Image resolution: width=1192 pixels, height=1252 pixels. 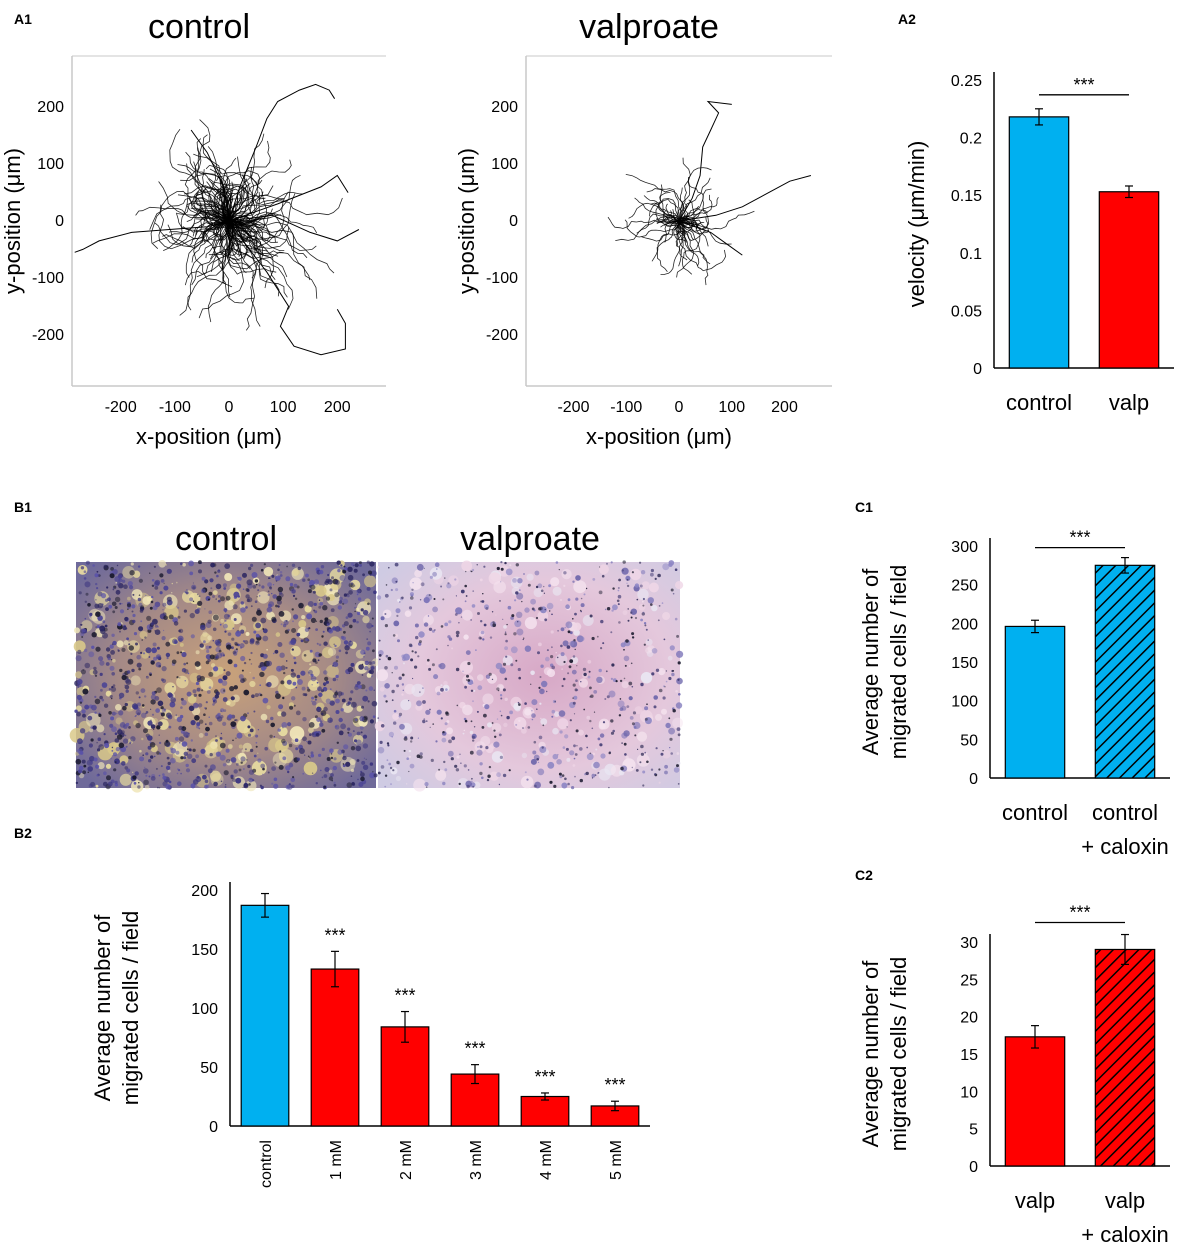 I want to click on x-tick-label: -200, so click(x=121, y=407).